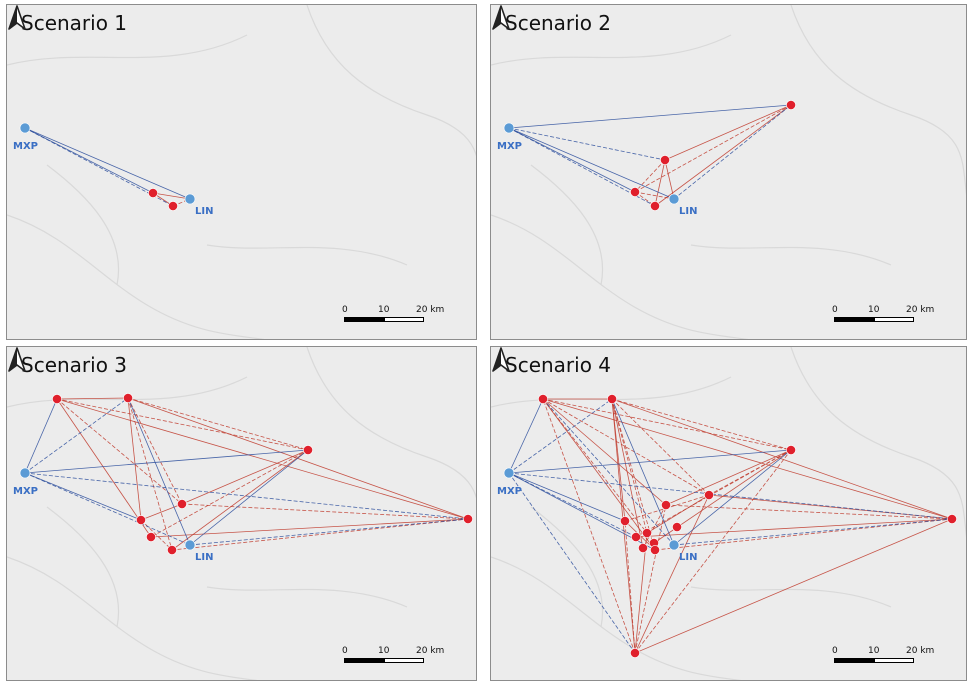 The width and height of the screenshot is (969, 683). I want to click on panel-title: Scenario 2, so click(558, 23).